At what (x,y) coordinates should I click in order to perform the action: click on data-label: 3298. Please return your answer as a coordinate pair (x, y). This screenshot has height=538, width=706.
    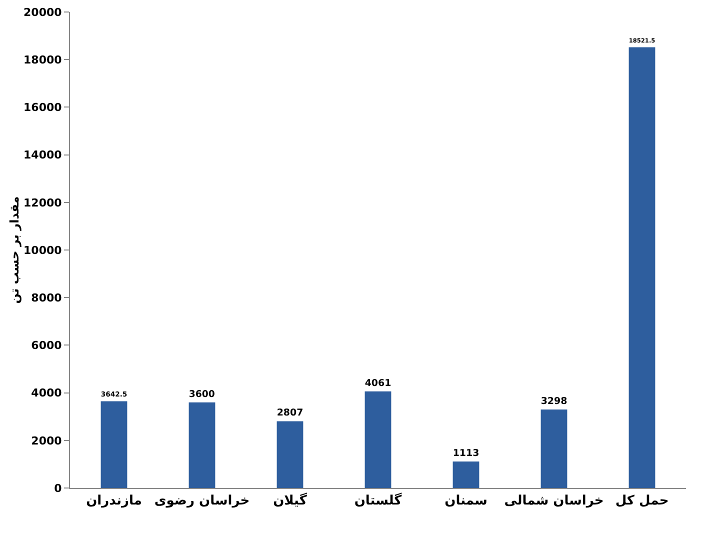
    Looking at the image, I should click on (554, 401).